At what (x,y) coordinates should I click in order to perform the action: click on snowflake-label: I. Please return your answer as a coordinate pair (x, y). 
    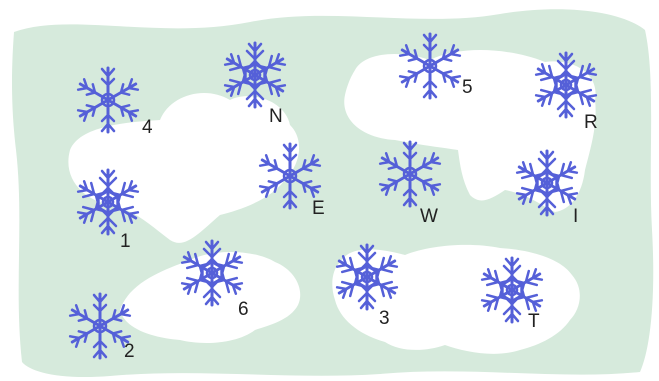
    Looking at the image, I should click on (576, 216).